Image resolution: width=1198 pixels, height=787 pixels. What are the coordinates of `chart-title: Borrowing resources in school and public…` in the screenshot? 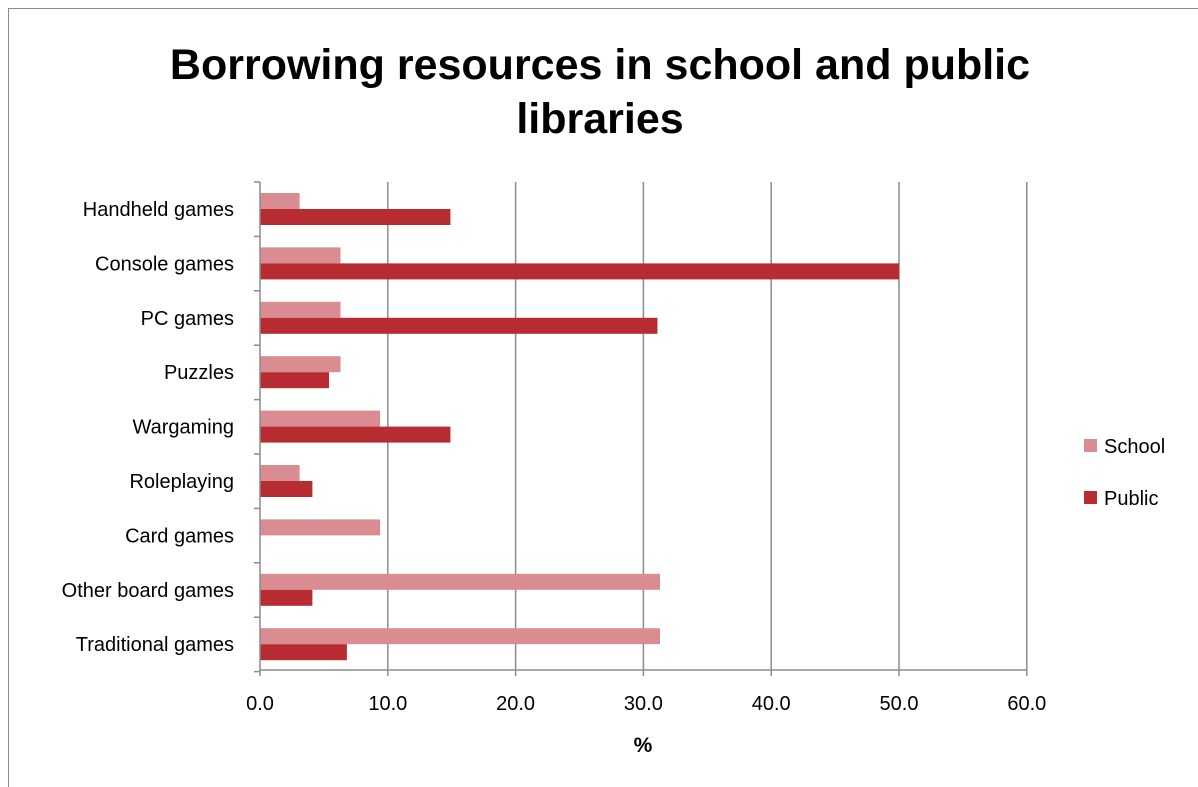 It's located at (600, 92).